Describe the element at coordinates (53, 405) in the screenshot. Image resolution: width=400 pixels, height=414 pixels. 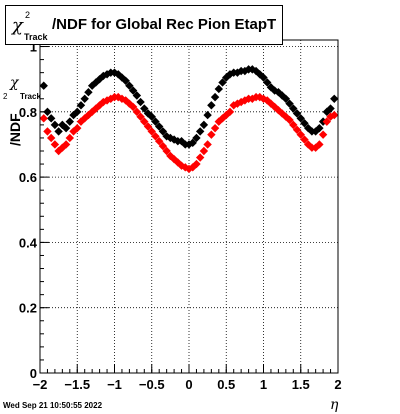
I see `timestamp-footer: Wed Sep 21 10:50:55 2022` at that location.